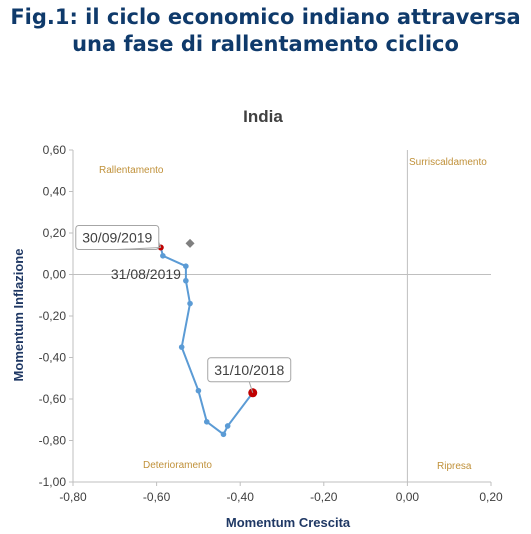 This screenshot has height=534, width=531. What do you see at coordinates (131, 170) in the screenshot?
I see `quadrant-label-rallentamento: Rallentamento` at bounding box center [131, 170].